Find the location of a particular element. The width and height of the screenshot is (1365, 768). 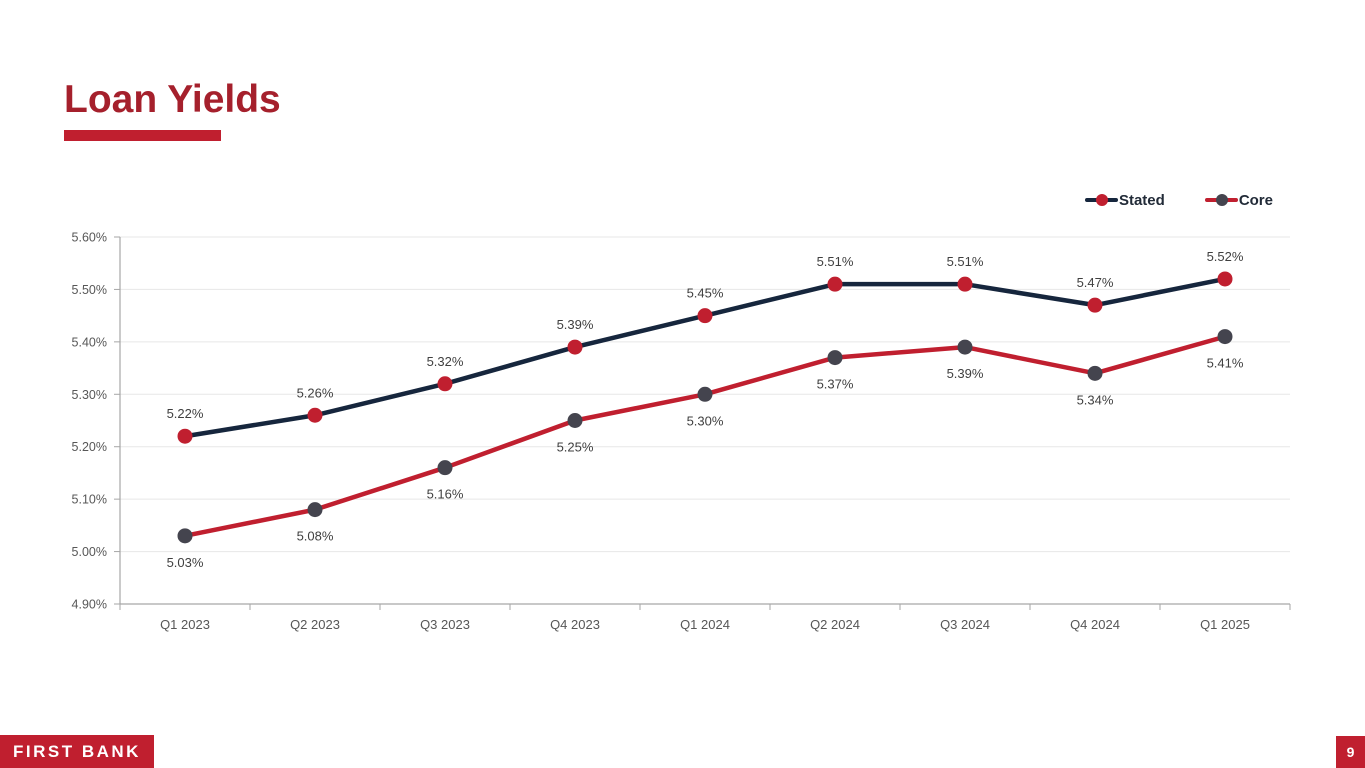

data-label-core-q1-2024: 5.30% is located at coordinates (705, 420).